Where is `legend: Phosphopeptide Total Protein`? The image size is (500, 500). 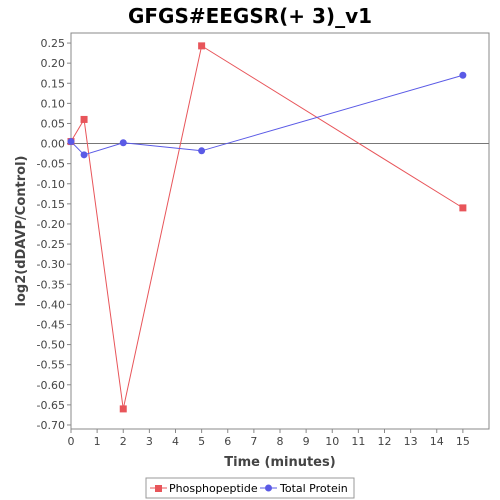
legend: Phosphopeptide Total Protein is located at coordinates (250, 488).